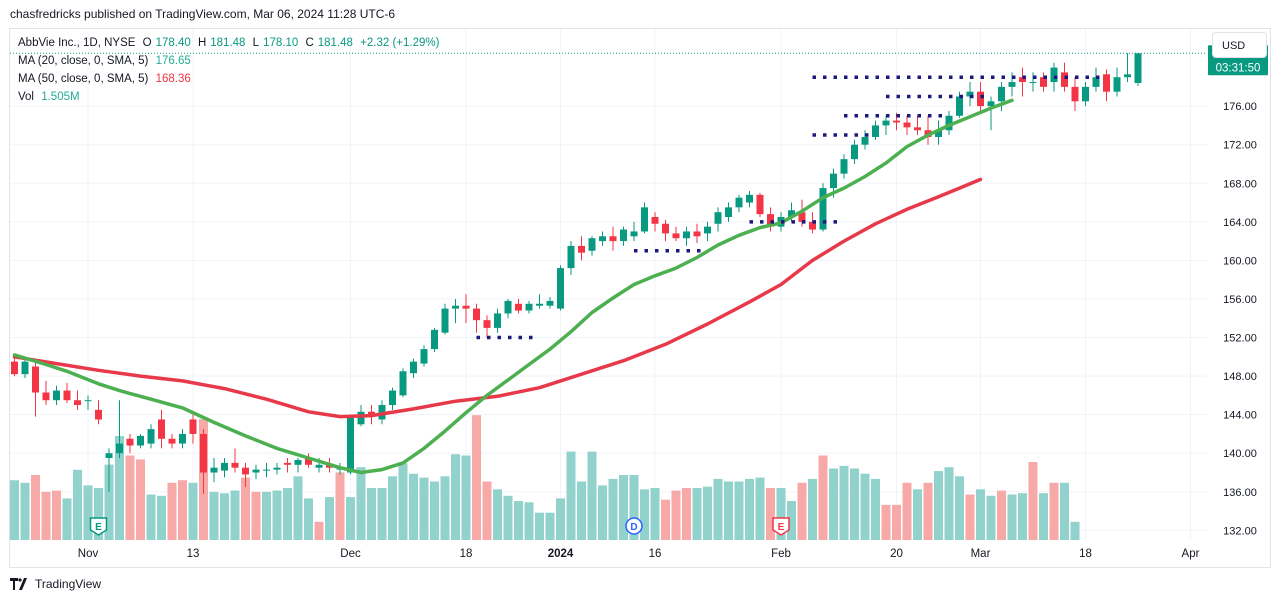  What do you see at coordinates (228, 97) in the screenshot?
I see `legend-volume-row: Vol 1.505M` at bounding box center [228, 97].